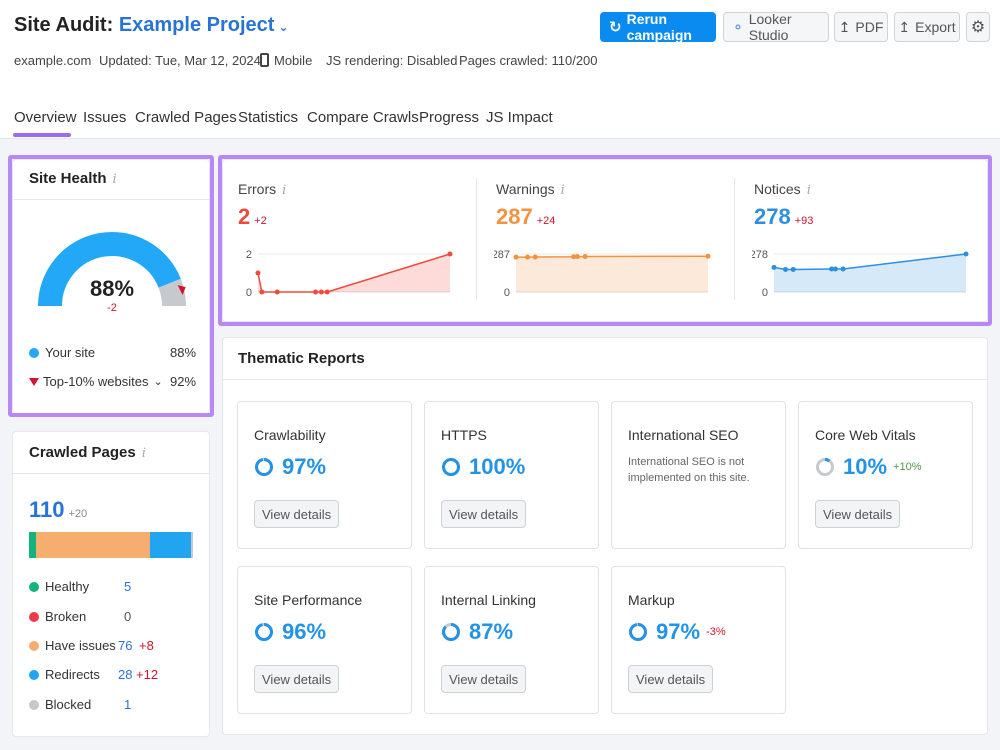 This screenshot has height=750, width=1000. What do you see at coordinates (449, 117) in the screenshot?
I see `tab-progress: Progress` at bounding box center [449, 117].